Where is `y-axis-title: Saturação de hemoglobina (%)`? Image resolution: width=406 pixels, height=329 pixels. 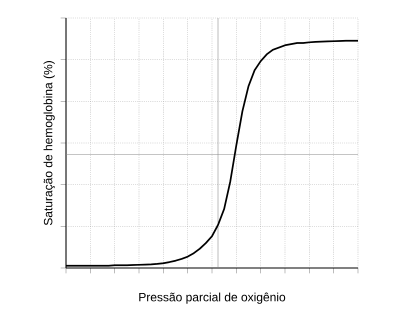
y-axis-title: Saturação de hemoglobina (%) is located at coordinates (49, 143).